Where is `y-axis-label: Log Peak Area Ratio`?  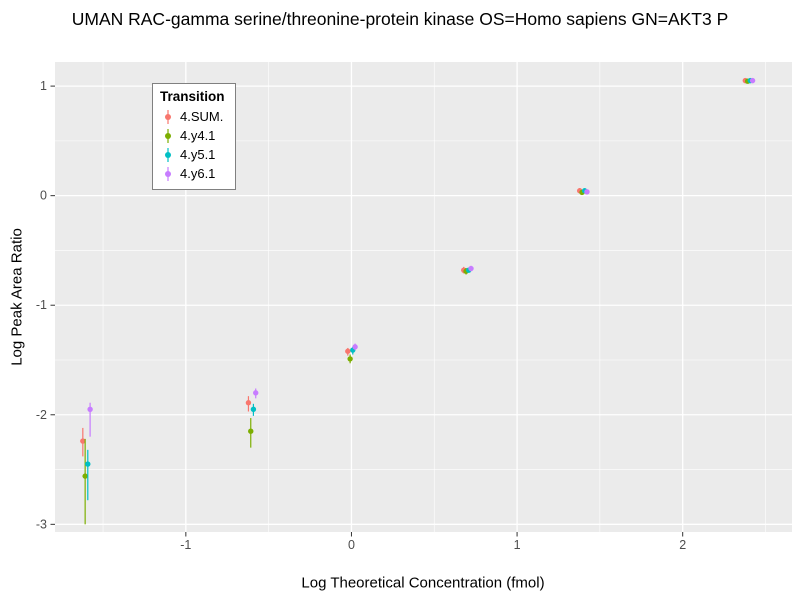 y-axis-label: Log Peak Area Ratio is located at coordinates (17, 297).